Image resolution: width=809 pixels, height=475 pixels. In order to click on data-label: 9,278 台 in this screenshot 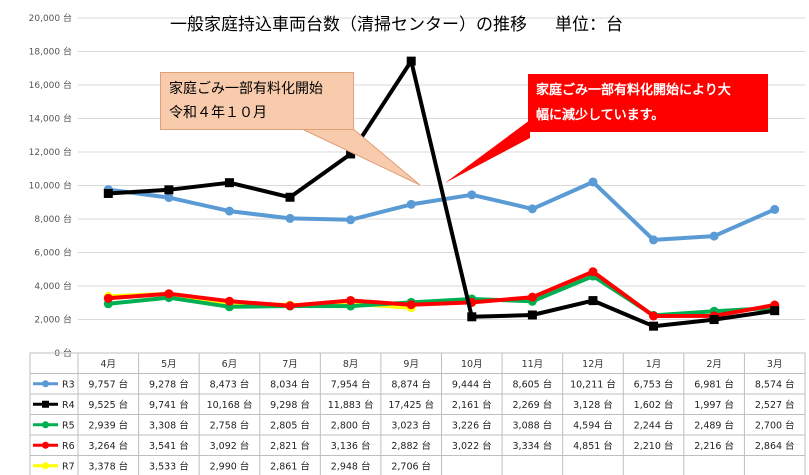, I will do `click(169, 384)`.